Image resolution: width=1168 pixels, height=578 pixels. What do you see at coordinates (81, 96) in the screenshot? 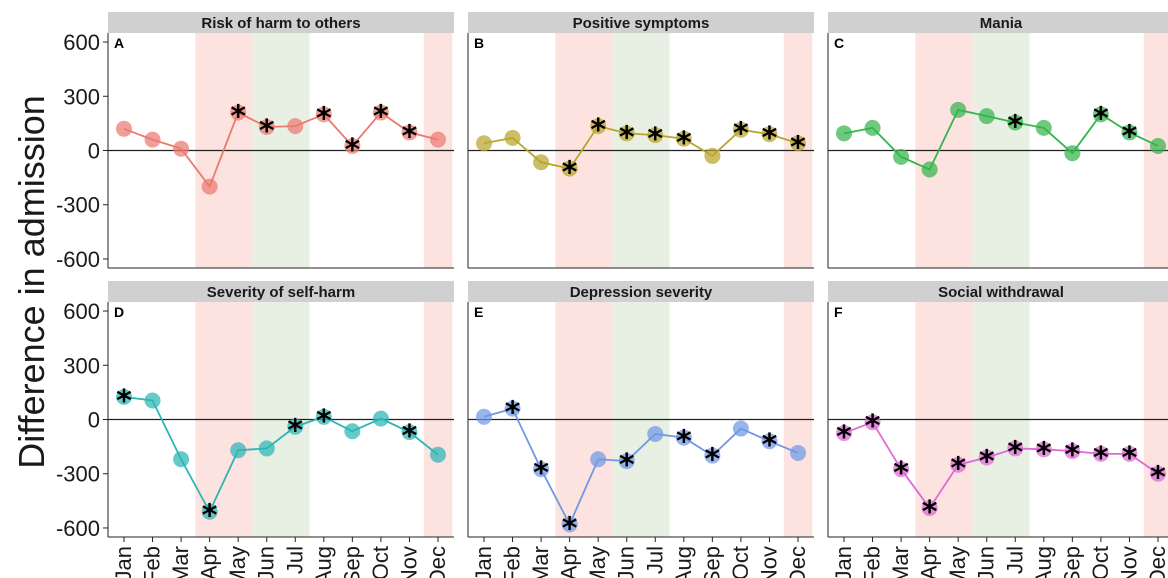
I see `y-tick-label: 300` at bounding box center [81, 96].